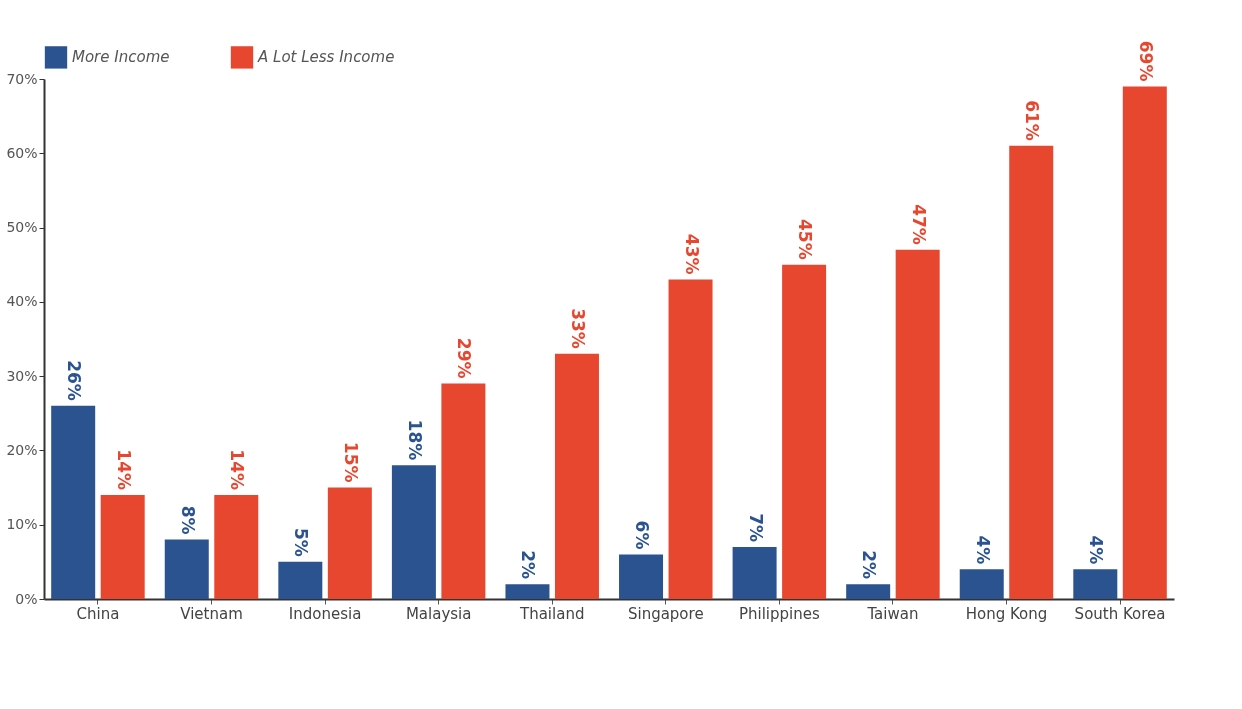 The image size is (1242, 709). What do you see at coordinates (22, 301) in the screenshot?
I see `y-tick-label: 40%` at bounding box center [22, 301].